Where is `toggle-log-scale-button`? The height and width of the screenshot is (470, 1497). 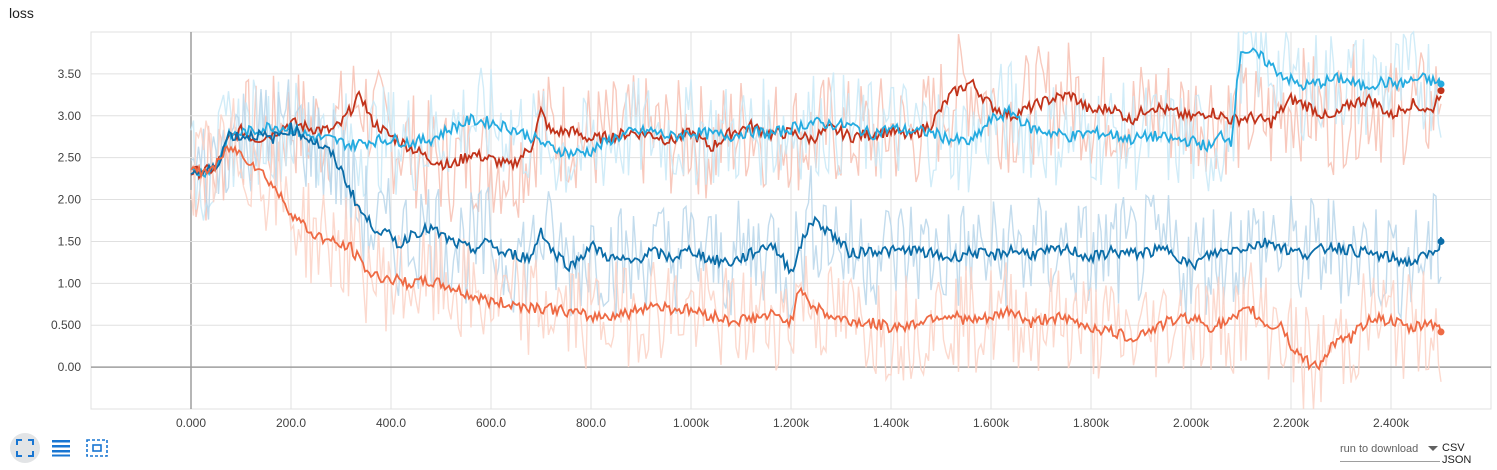
toggle-log-scale-button is located at coordinates (61, 448).